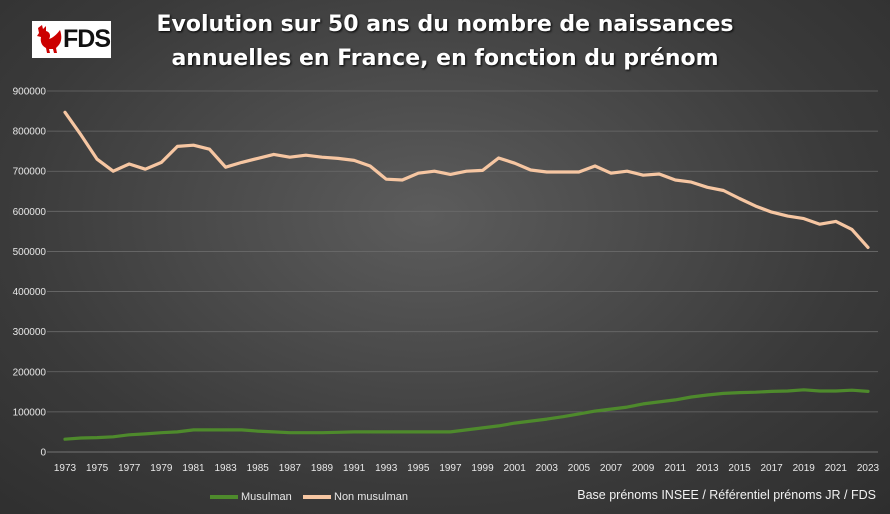 The image size is (890, 514). What do you see at coordinates (466, 414) in the screenshot?
I see `series-line-musulman` at bounding box center [466, 414].